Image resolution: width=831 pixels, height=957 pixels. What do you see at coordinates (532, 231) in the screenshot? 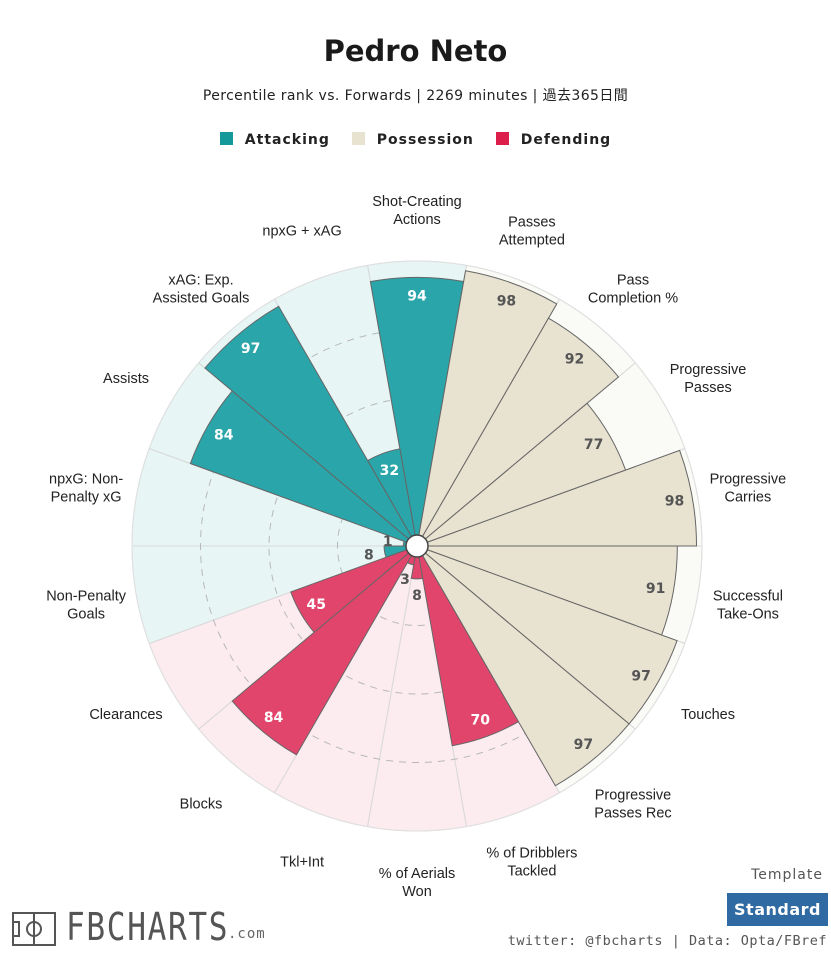
I see `category-label-passes-attempted: Passes Attempted` at bounding box center [532, 231].